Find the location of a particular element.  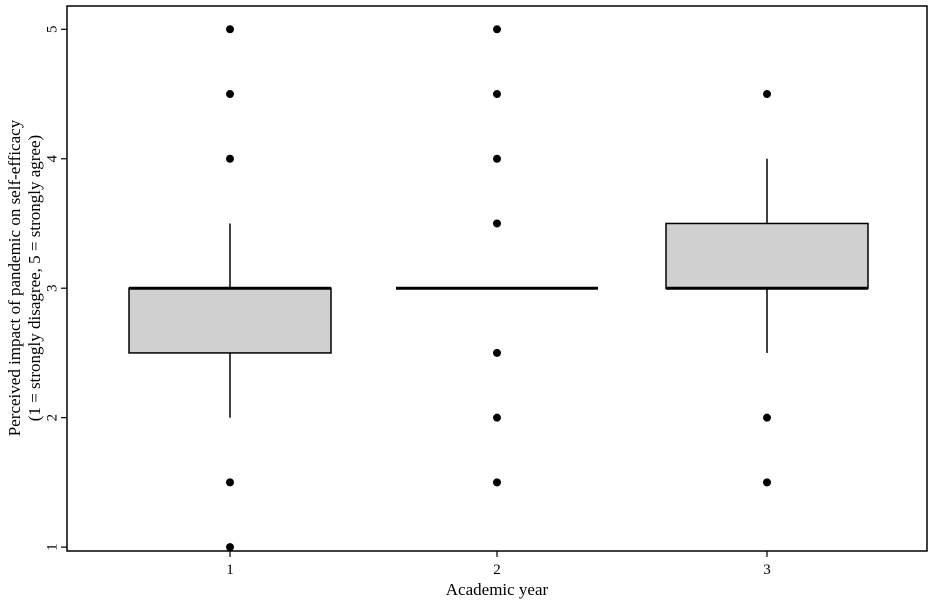

x-axis: 1 2 3 is located at coordinates (498, 564).